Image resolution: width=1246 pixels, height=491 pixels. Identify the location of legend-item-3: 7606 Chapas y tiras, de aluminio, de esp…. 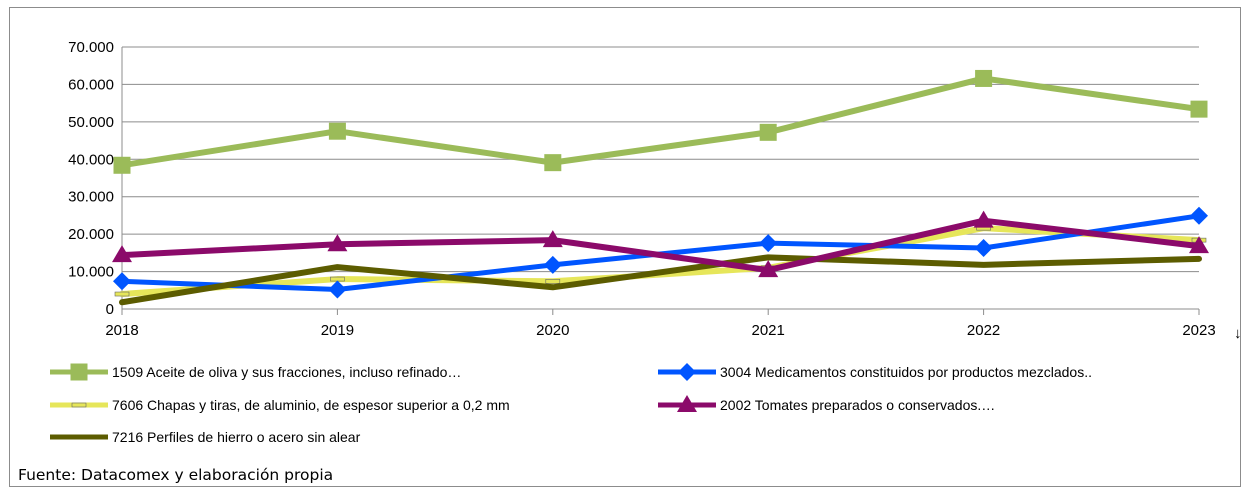
(280, 405).